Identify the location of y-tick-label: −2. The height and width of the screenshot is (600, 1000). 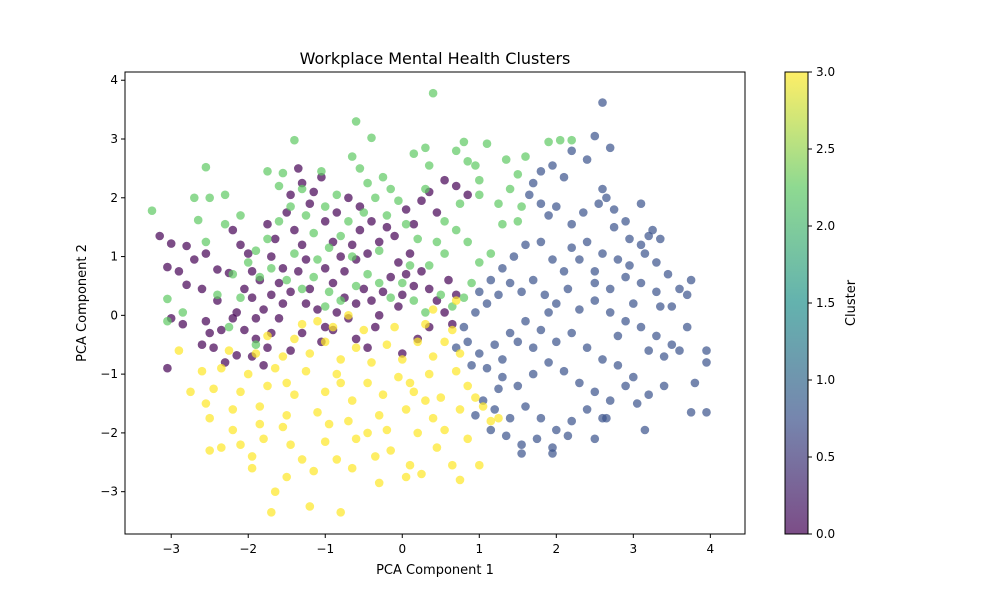
(109, 433).